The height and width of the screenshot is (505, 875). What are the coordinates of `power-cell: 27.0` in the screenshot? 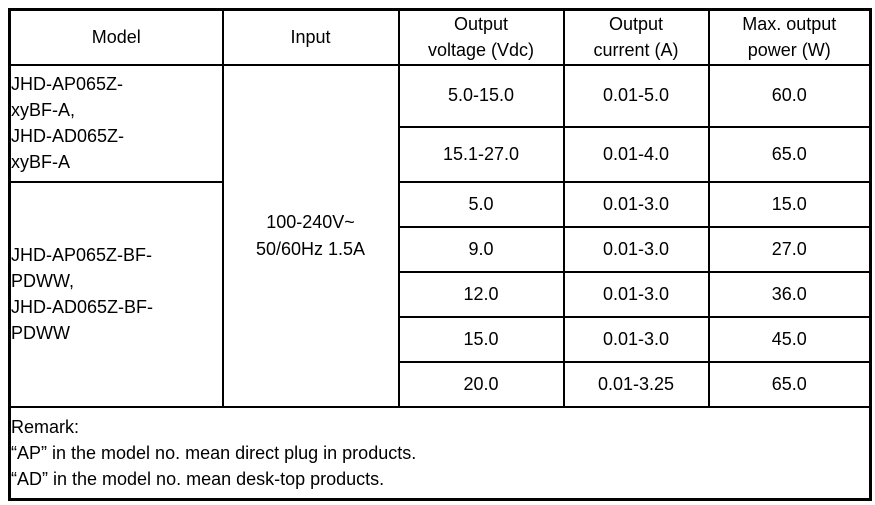 It's located at (789, 249).